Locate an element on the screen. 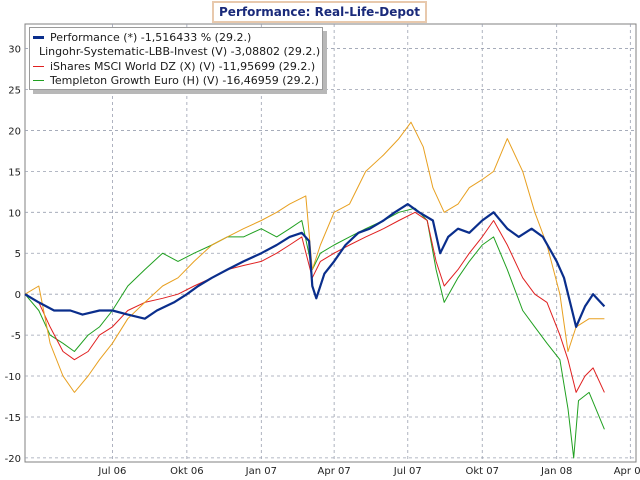  y-tick-label: -15 is located at coordinates (13, 418).